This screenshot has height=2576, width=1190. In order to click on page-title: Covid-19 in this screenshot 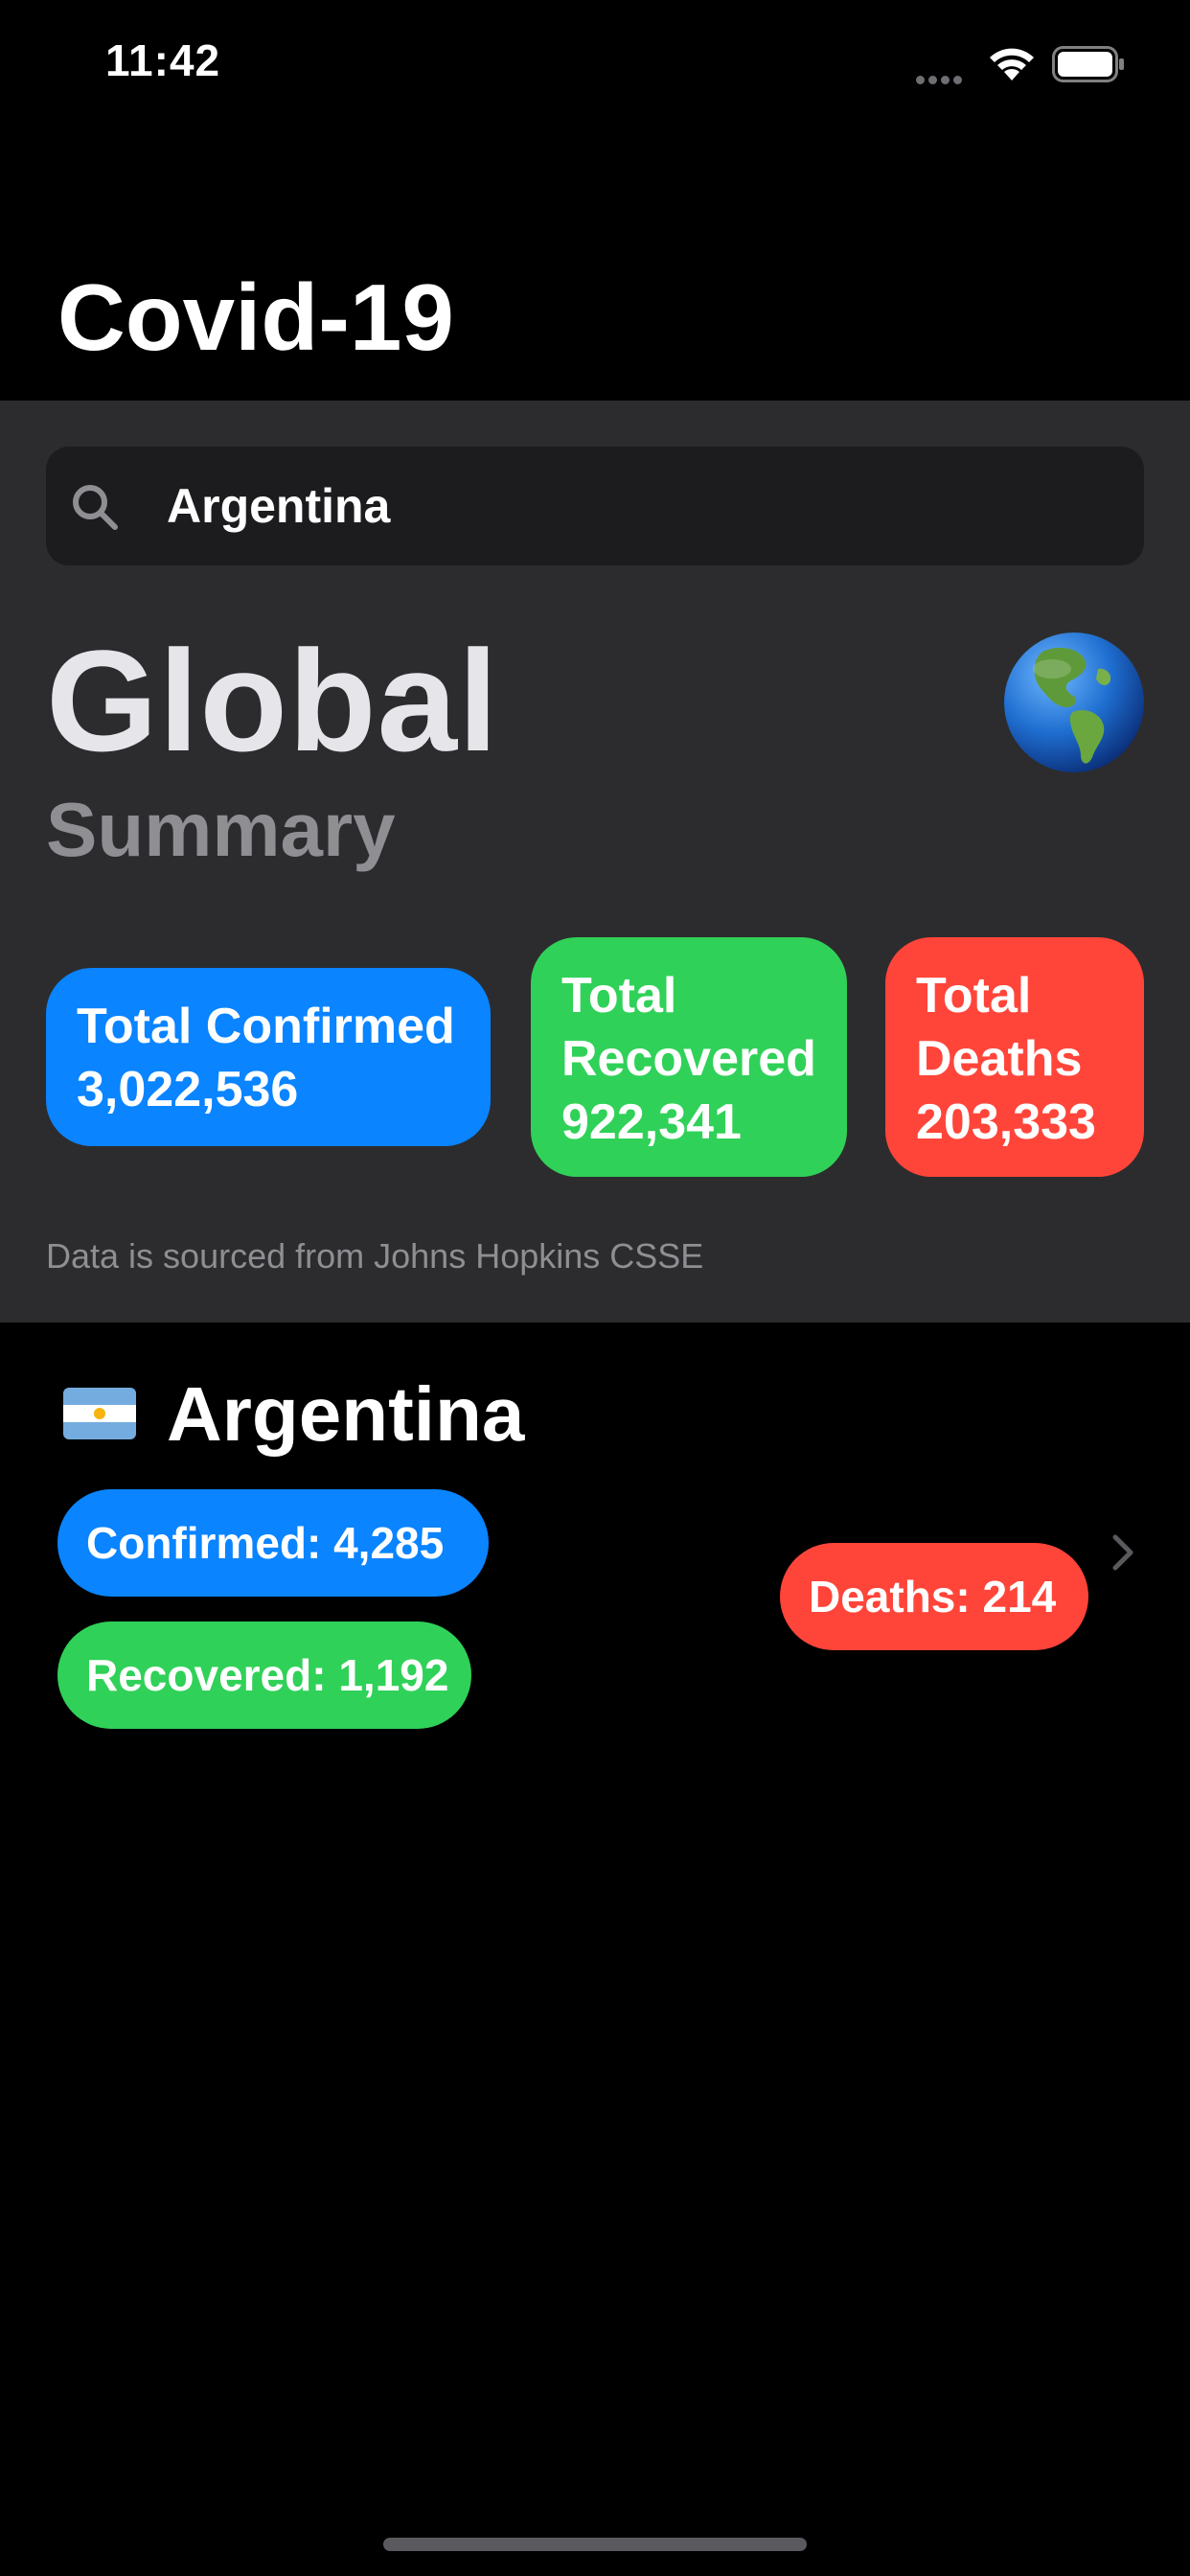, I will do `click(256, 317)`.